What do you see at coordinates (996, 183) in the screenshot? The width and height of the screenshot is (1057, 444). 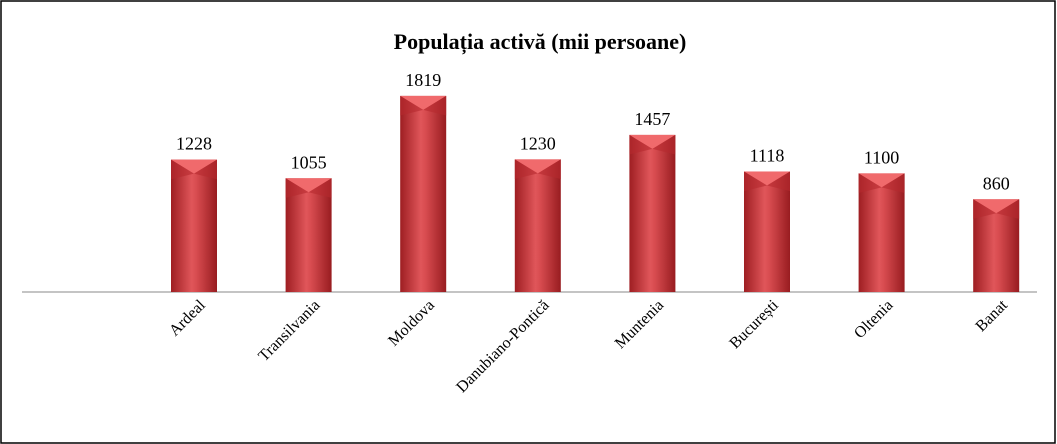 I see `data-label: 860` at bounding box center [996, 183].